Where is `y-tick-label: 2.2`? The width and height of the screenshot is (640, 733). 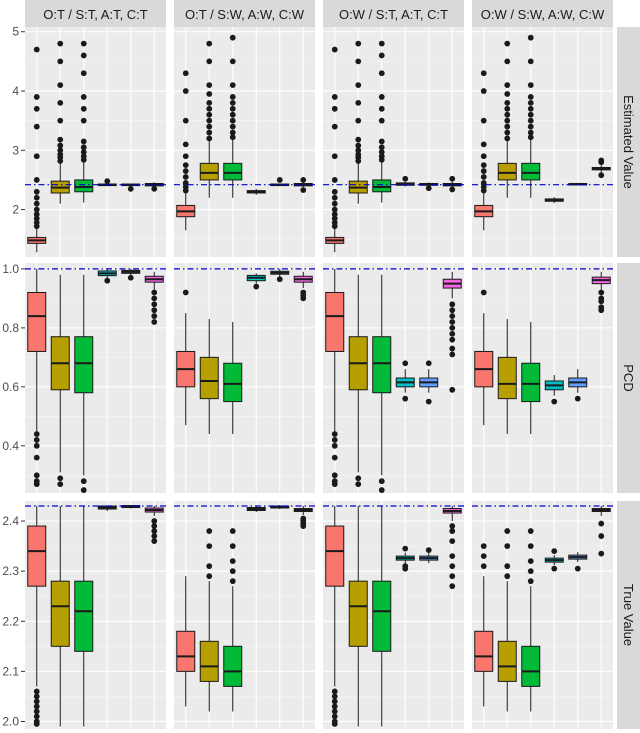
y-tick-label: 2.2 is located at coordinates (10, 621).